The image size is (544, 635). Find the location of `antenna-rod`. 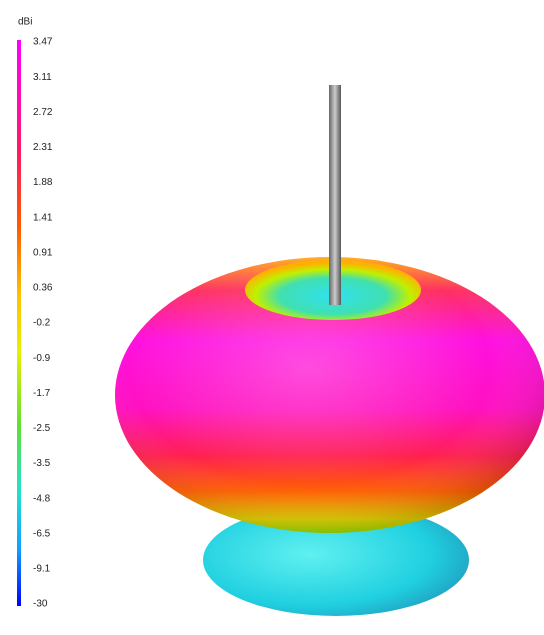

antenna-rod is located at coordinates (335, 195).